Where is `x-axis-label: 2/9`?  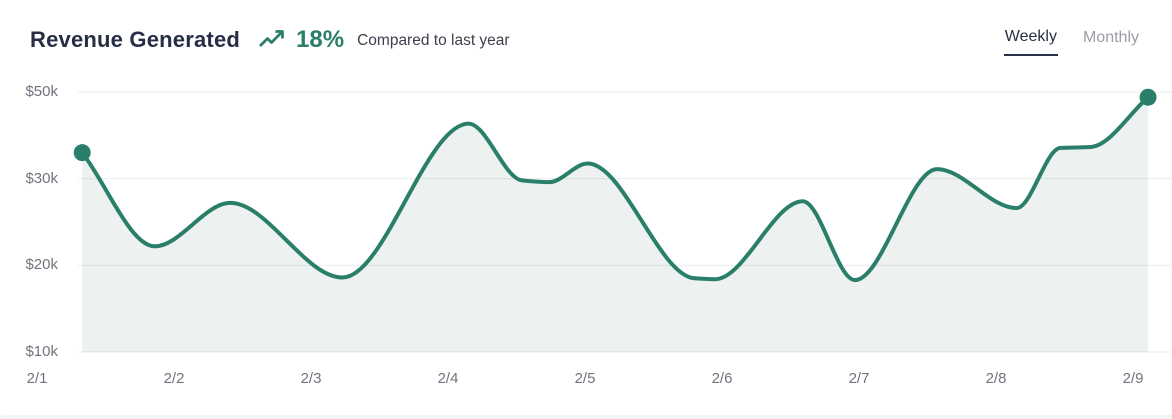 x-axis-label: 2/9 is located at coordinates (1133, 378).